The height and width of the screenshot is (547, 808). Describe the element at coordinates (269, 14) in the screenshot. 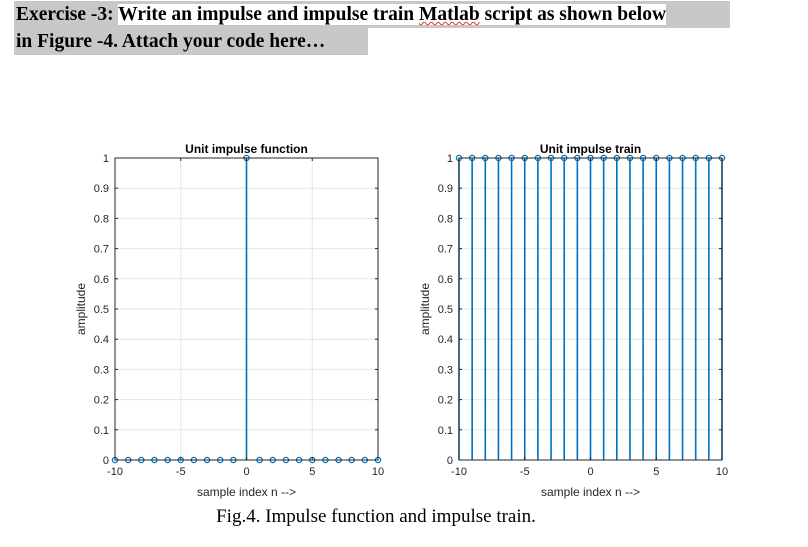

I see `instruction-text-a: Write an impulse and impulse train` at that location.